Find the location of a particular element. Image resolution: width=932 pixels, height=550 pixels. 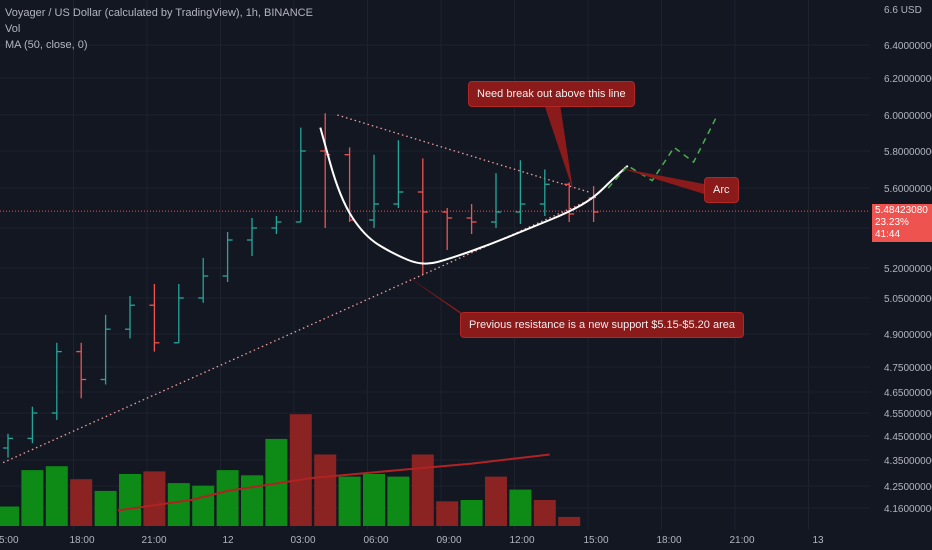

price-tick-label: 4.45000000 is located at coordinates (908, 437).